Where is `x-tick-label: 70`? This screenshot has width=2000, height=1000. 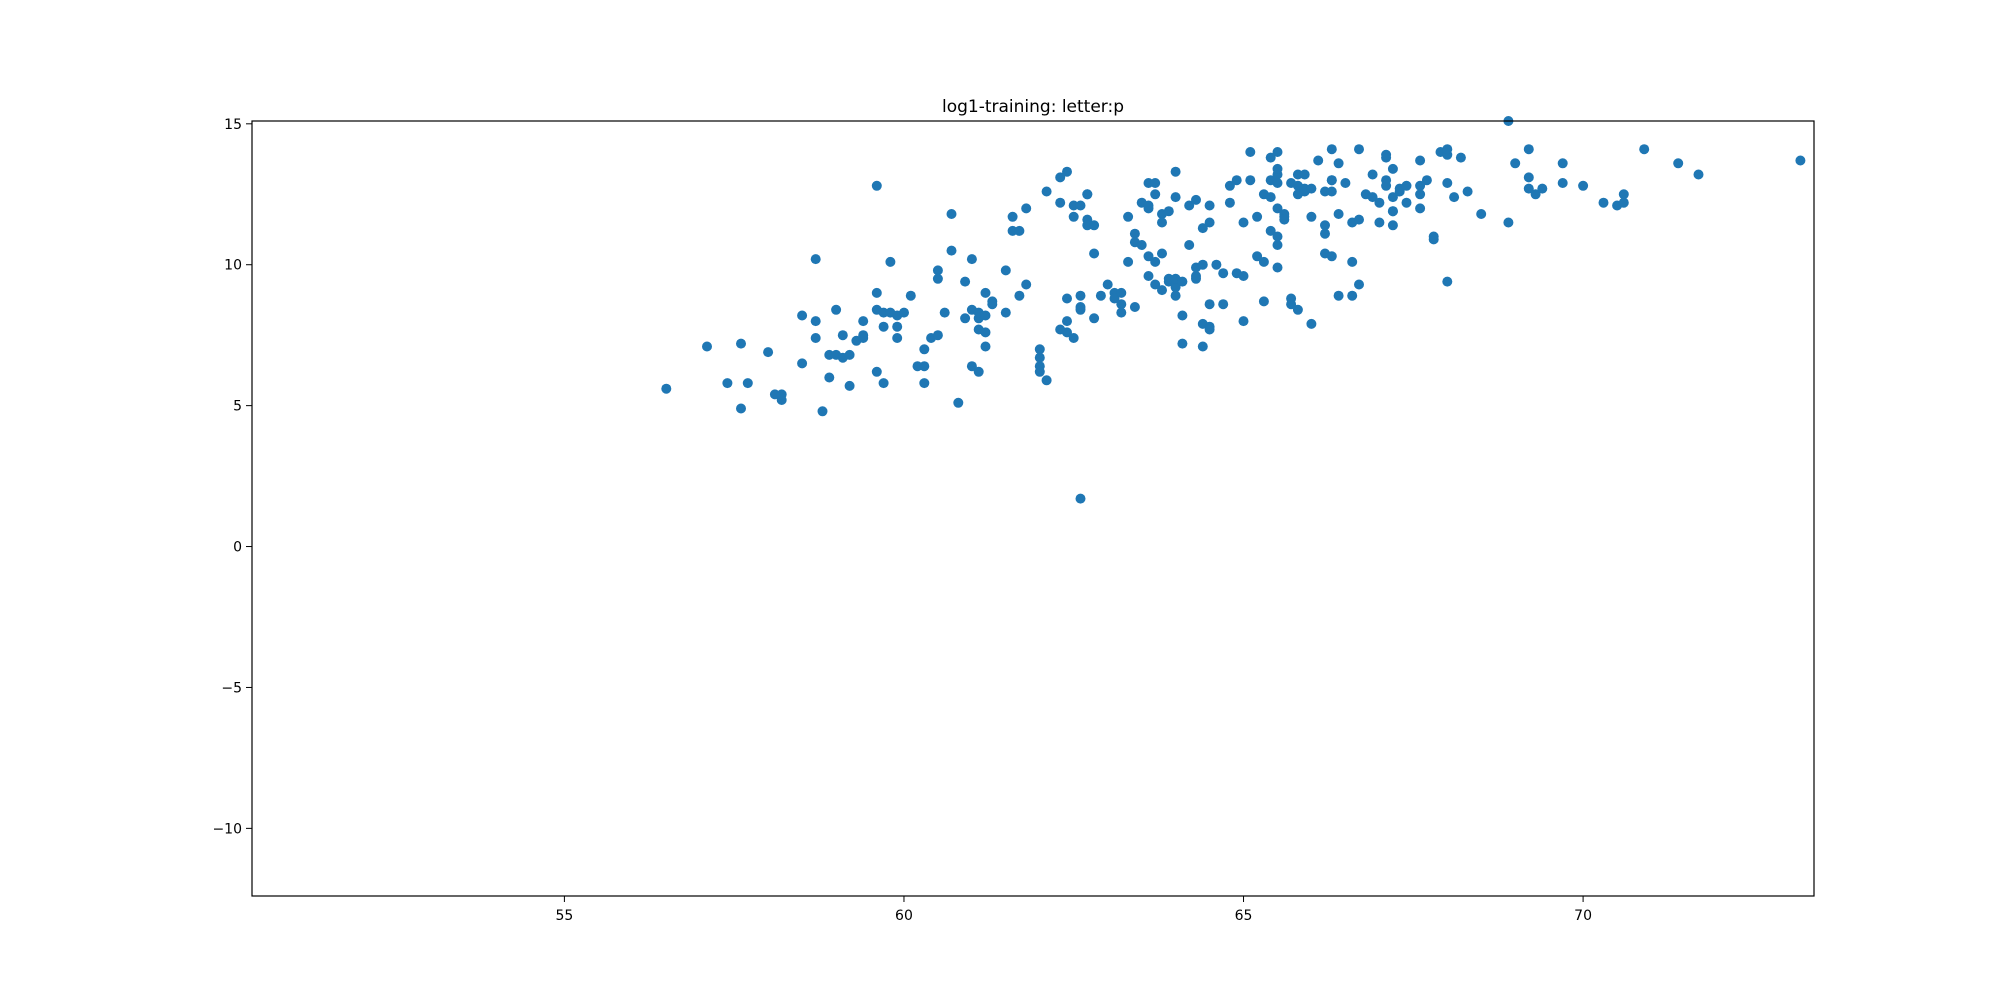 x-tick-label: 70 is located at coordinates (1583, 916).